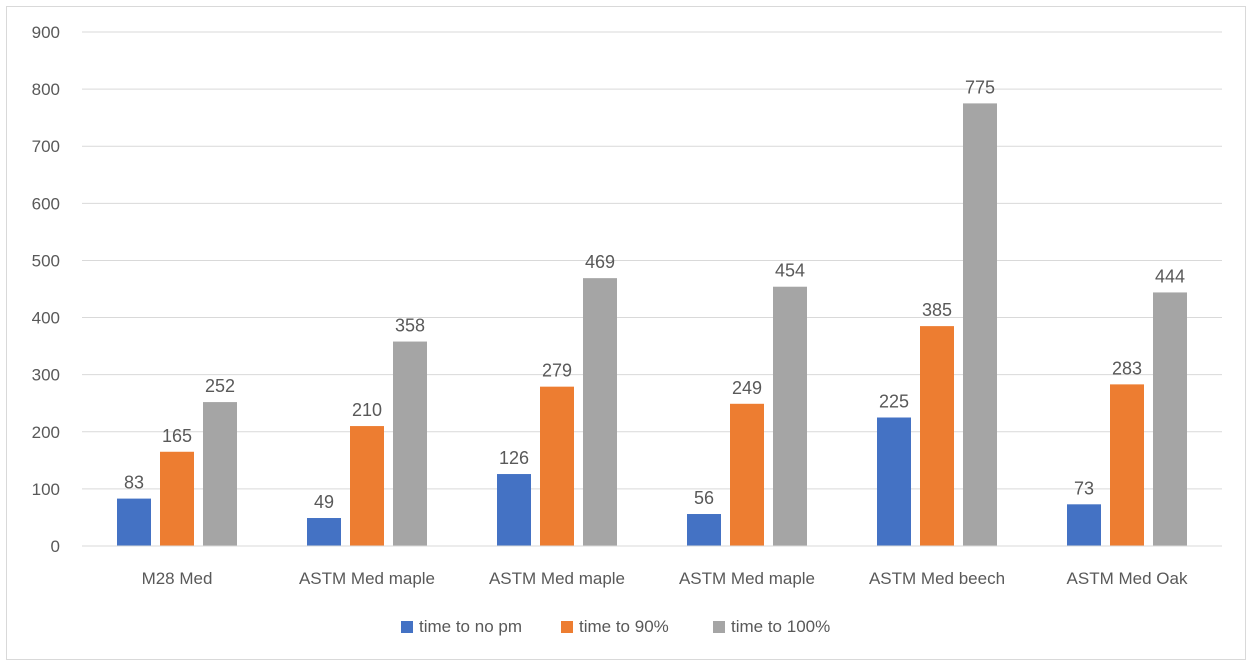 The image size is (1254, 666). What do you see at coordinates (894, 402) in the screenshot?
I see `data-label: 225` at bounding box center [894, 402].